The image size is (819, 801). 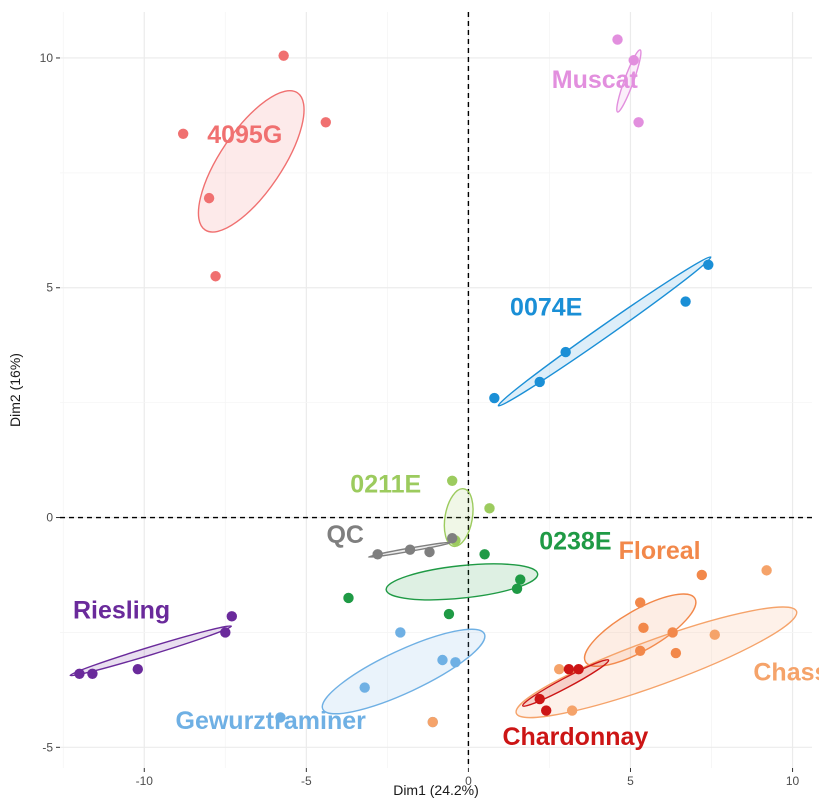 I want to click on group-label-riesling: Riesling, so click(x=121, y=611).